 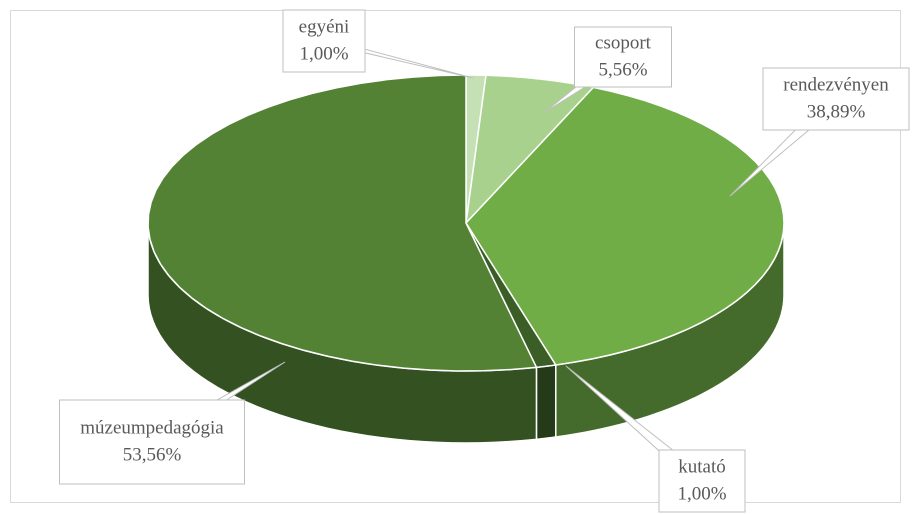 I want to click on label-category: egyéni, so click(x=324, y=26).